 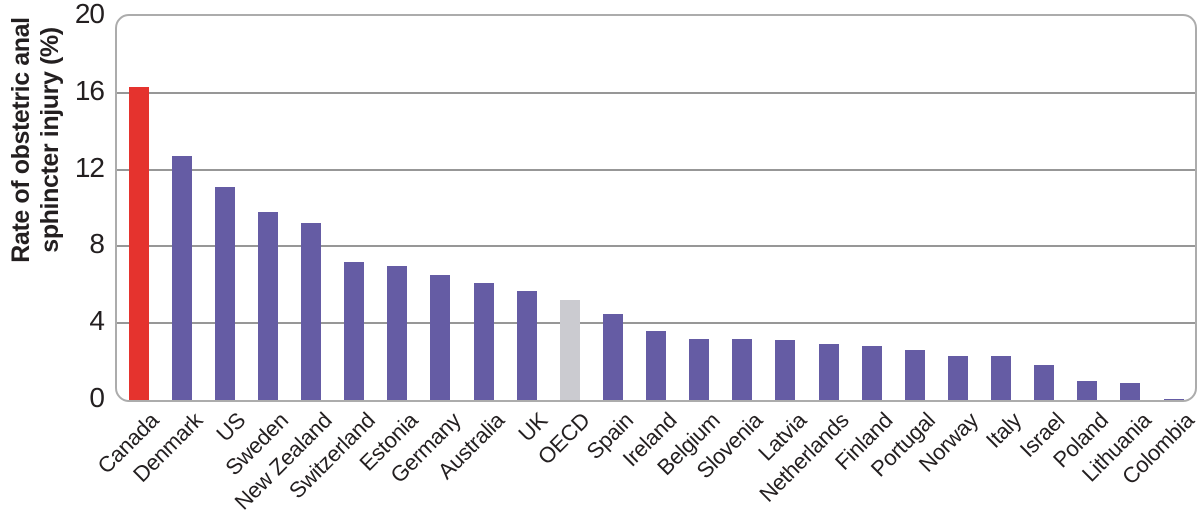 What do you see at coordinates (569, 350) in the screenshot?
I see `bar-oecd` at bounding box center [569, 350].